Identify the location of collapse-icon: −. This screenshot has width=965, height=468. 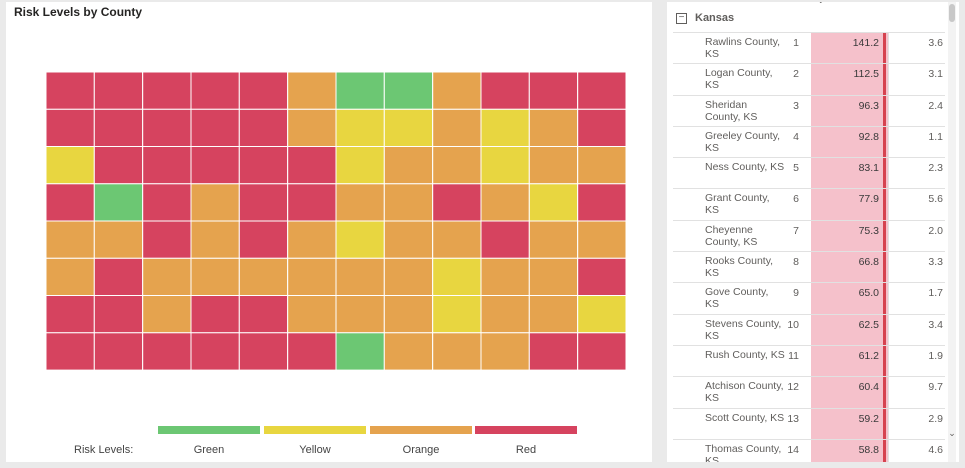
(681, 18).